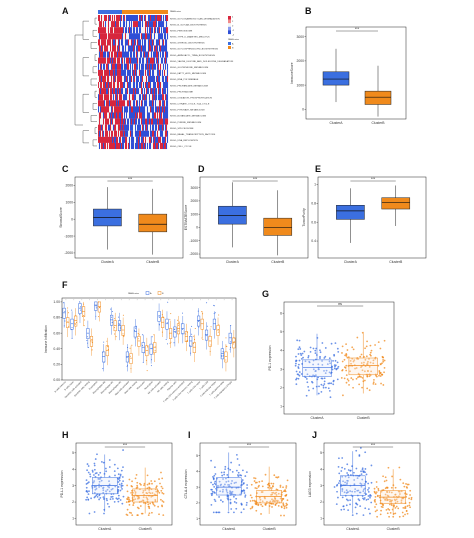 Image resolution: width=474 pixels, height=538 pixels. I want to click on panel-letter-d: D, so click(201, 169).